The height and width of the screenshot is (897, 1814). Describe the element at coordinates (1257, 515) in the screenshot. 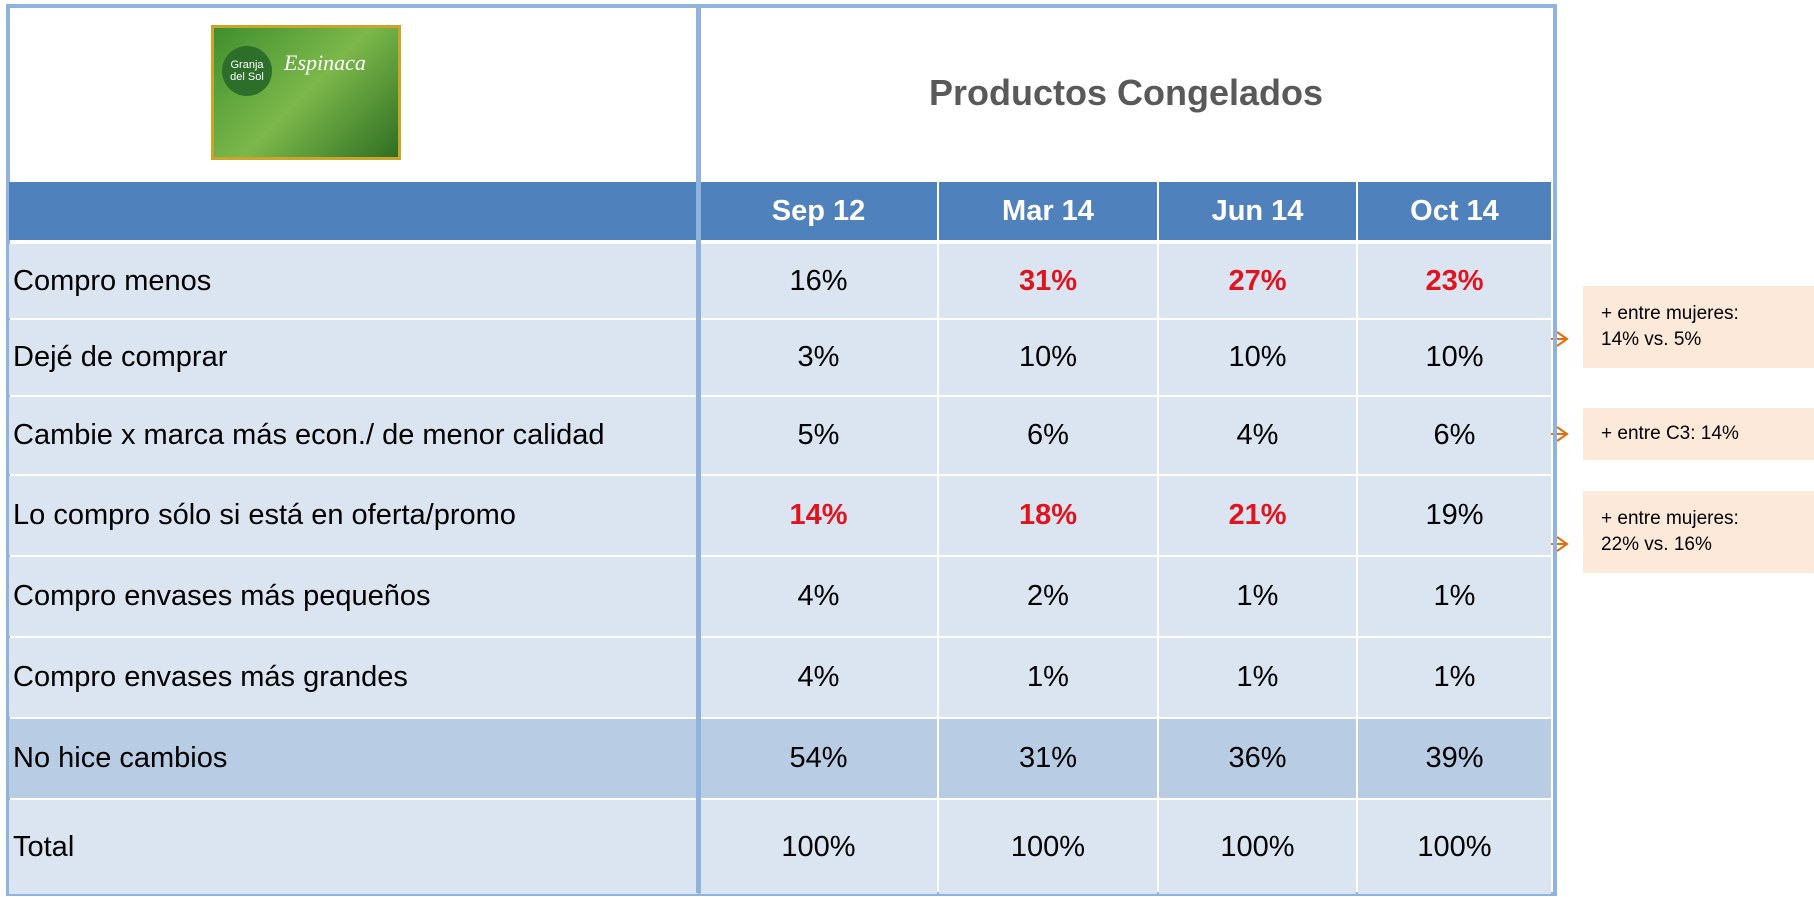

I see `cell: 21%` at that location.